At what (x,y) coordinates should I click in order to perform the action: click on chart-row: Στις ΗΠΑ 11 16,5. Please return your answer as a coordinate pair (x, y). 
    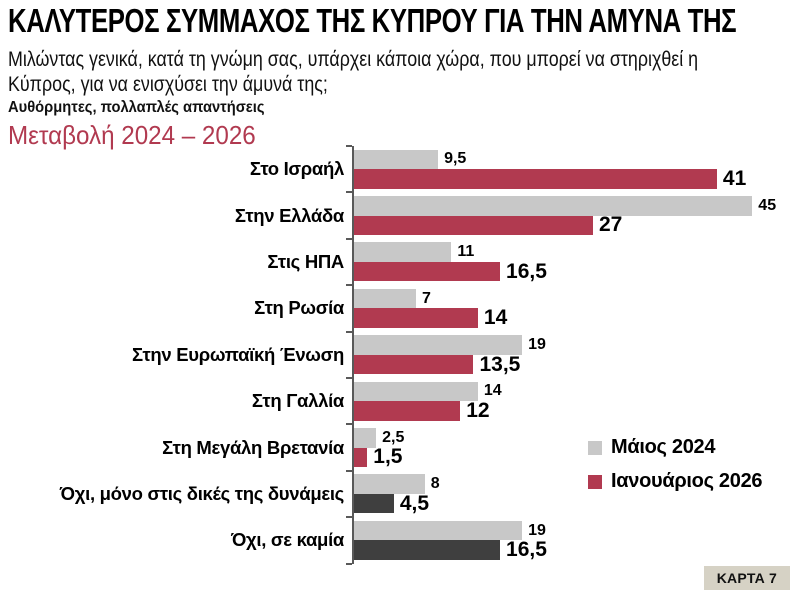
    Looking at the image, I should click on (400, 261).